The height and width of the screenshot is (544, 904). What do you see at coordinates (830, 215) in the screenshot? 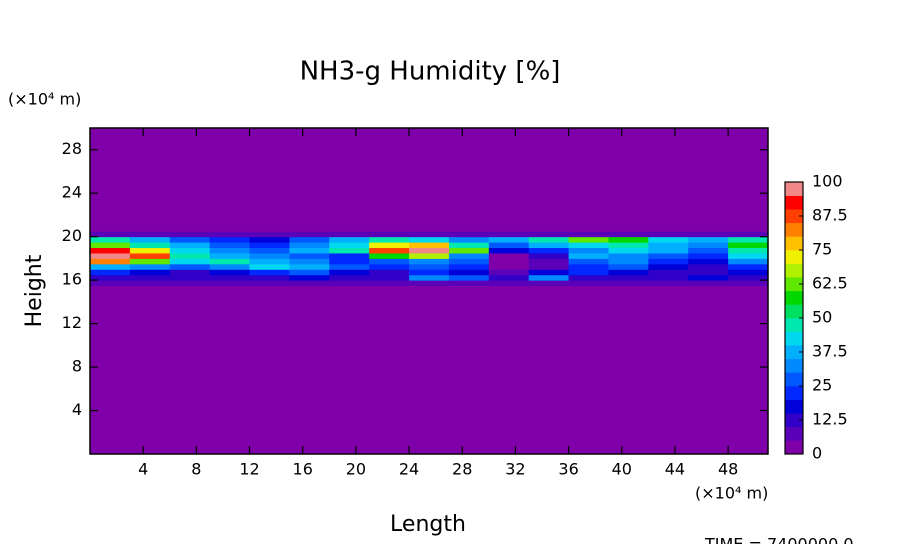
I see `colorbar-tick-label: 87.5` at bounding box center [830, 215].